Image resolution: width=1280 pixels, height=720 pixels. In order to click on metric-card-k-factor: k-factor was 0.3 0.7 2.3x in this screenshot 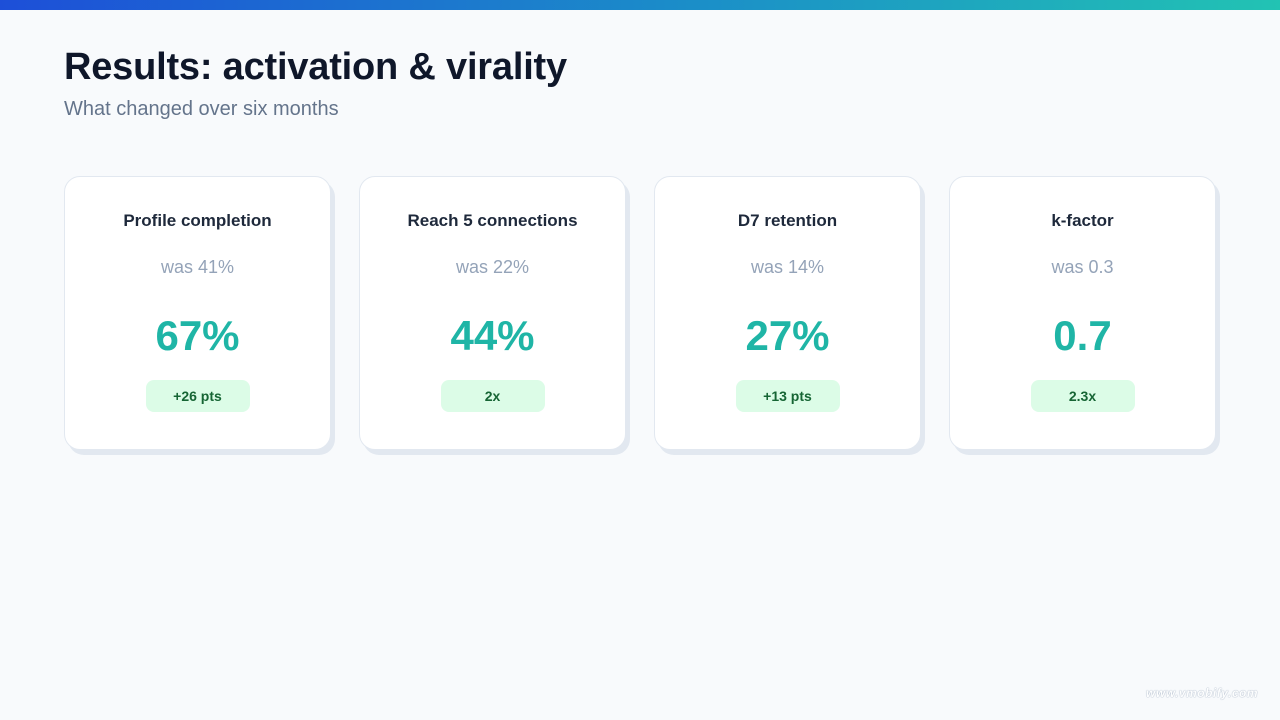, I will do `click(1082, 313)`.